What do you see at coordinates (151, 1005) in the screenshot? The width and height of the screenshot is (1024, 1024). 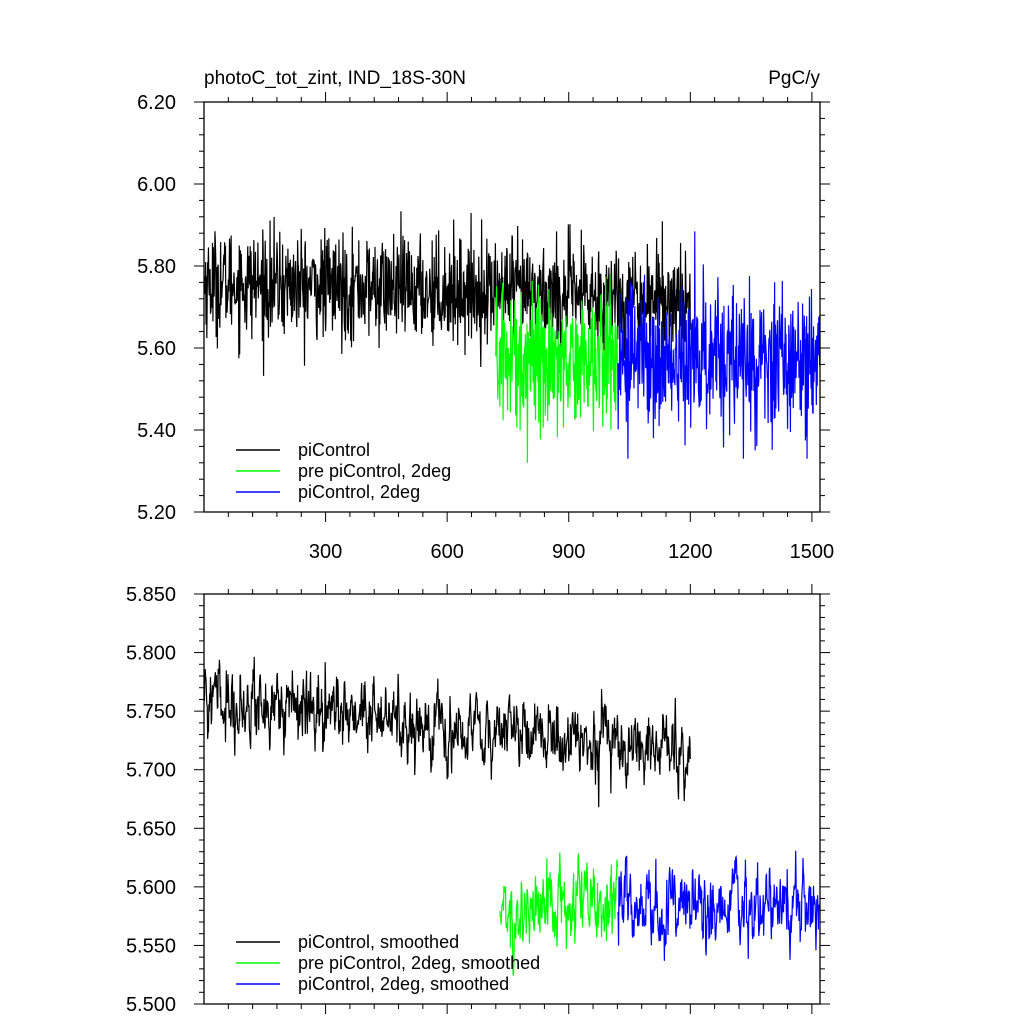 I see `y-tick-label: 5.500` at bounding box center [151, 1005].